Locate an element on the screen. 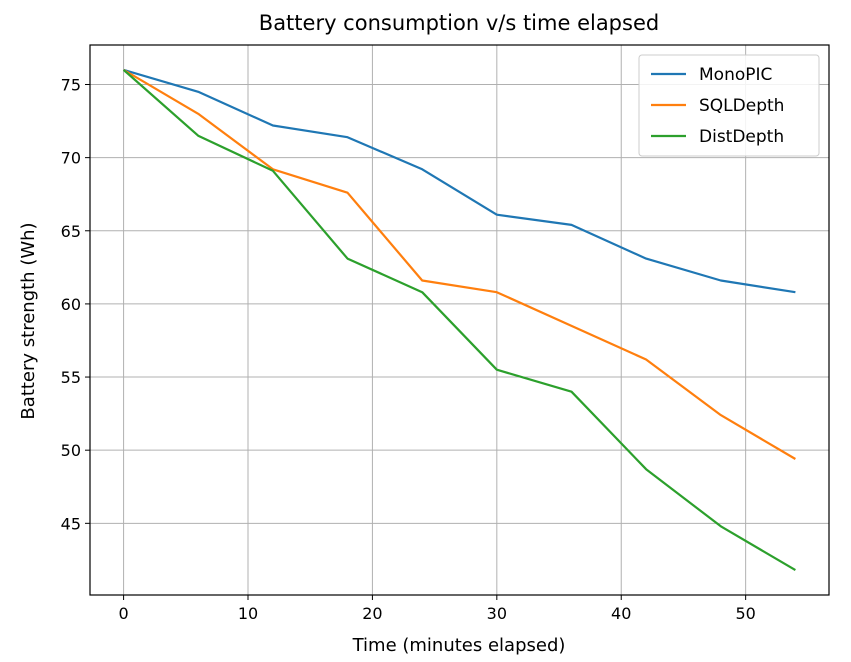  x-axis-label: Time (minutes elapsed) is located at coordinates (459, 645).